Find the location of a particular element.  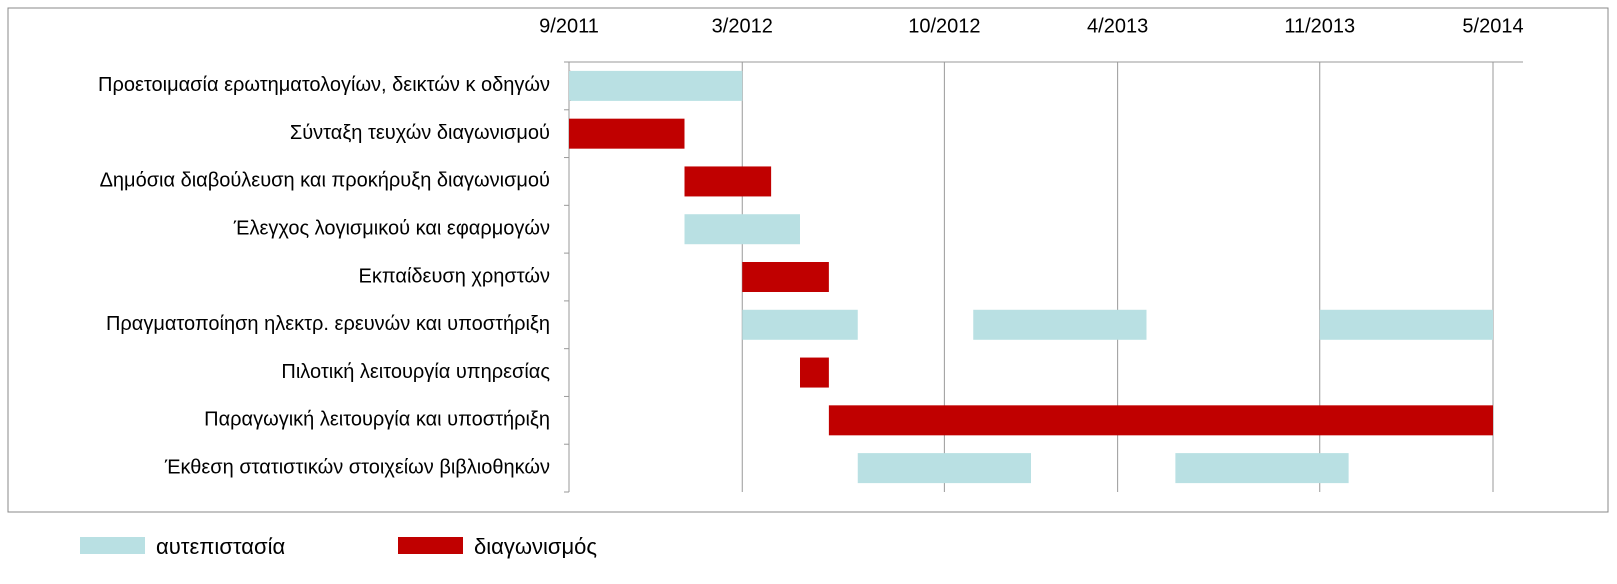

x-tick-label: 9/2011 is located at coordinates (569, 26).